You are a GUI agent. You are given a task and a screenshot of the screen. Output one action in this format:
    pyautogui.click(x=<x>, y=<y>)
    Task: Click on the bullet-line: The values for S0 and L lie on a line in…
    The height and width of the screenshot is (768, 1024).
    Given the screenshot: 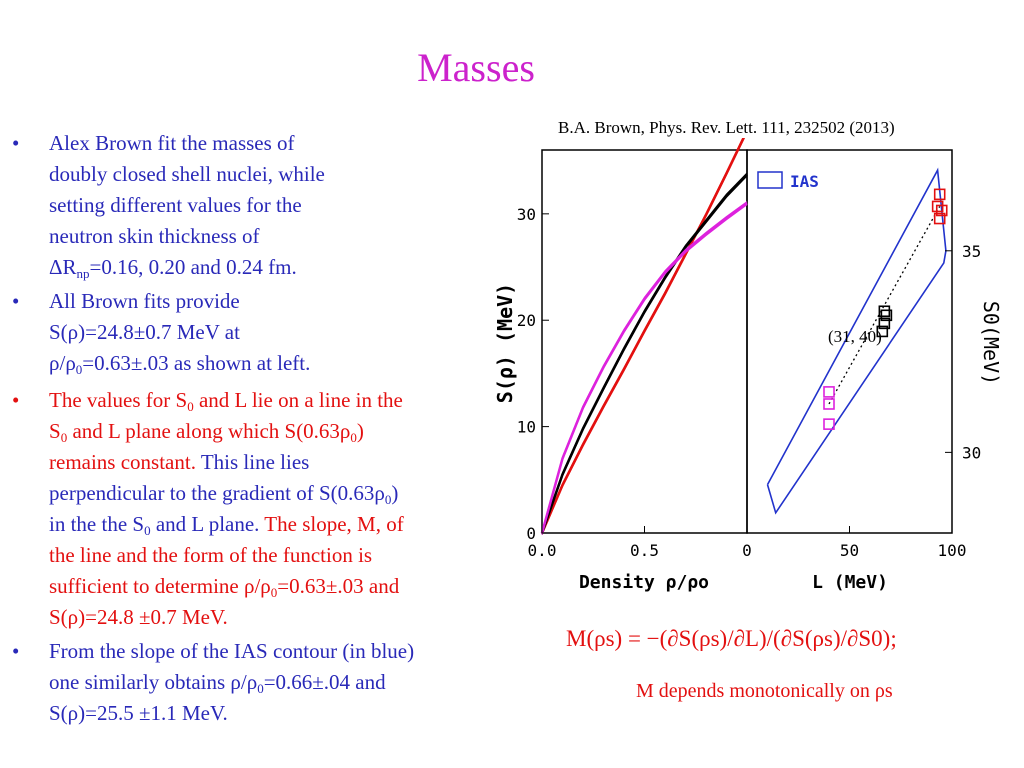 What is the action you would take?
    pyautogui.click(x=226, y=401)
    